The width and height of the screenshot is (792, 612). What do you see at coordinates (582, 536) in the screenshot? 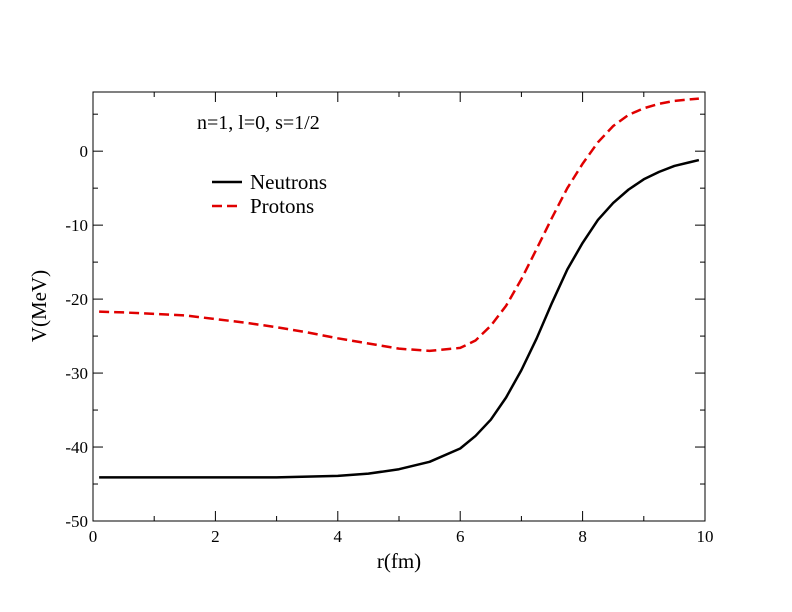
I see `x-tick-label-4: 8` at bounding box center [582, 536].